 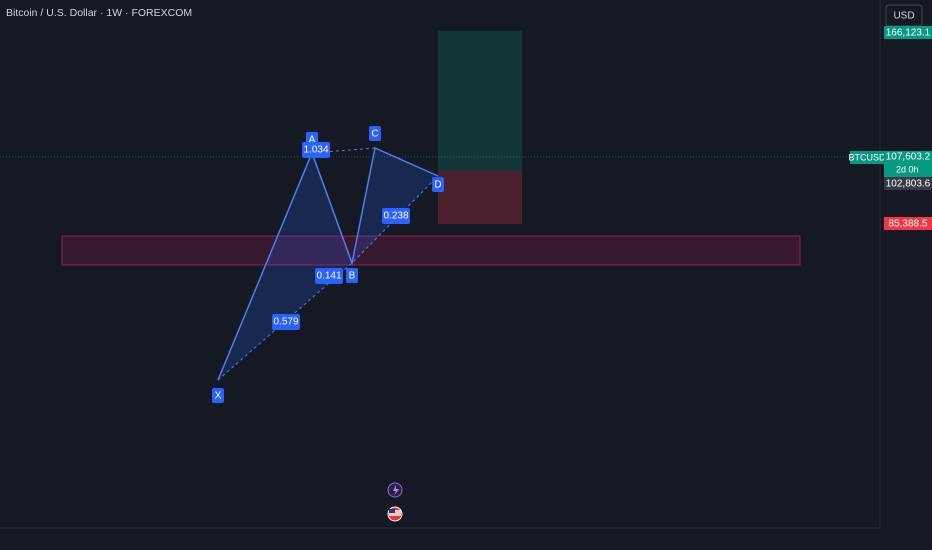 What do you see at coordinates (903, 16) in the screenshot?
I see `currency-label: USD` at bounding box center [903, 16].